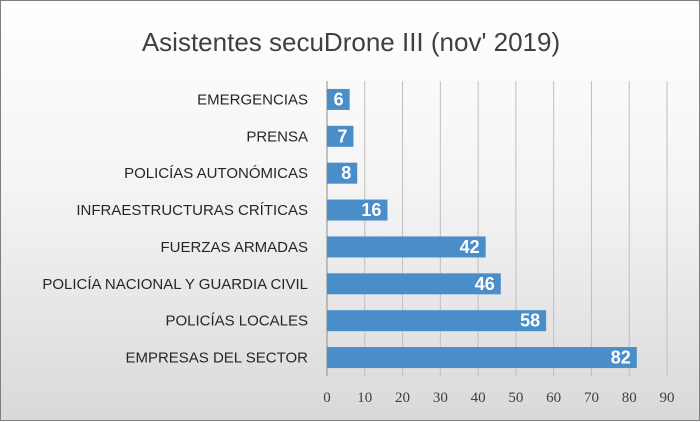 The height and width of the screenshot is (422, 700). I want to click on category-label: FUERZAS ARMADAS, so click(234, 247).